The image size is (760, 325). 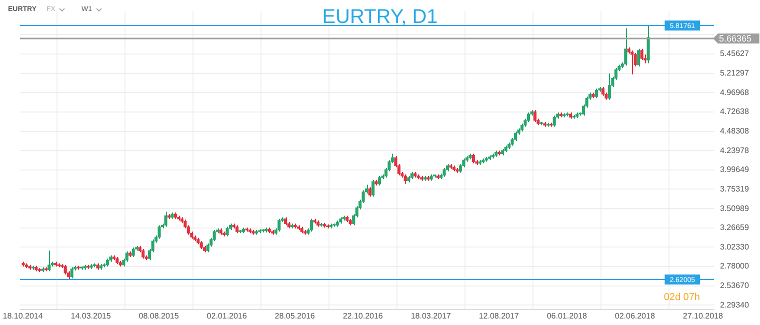 What do you see at coordinates (735, 38) in the screenshot?
I see `ref-line-label: 5.66365` at bounding box center [735, 38].